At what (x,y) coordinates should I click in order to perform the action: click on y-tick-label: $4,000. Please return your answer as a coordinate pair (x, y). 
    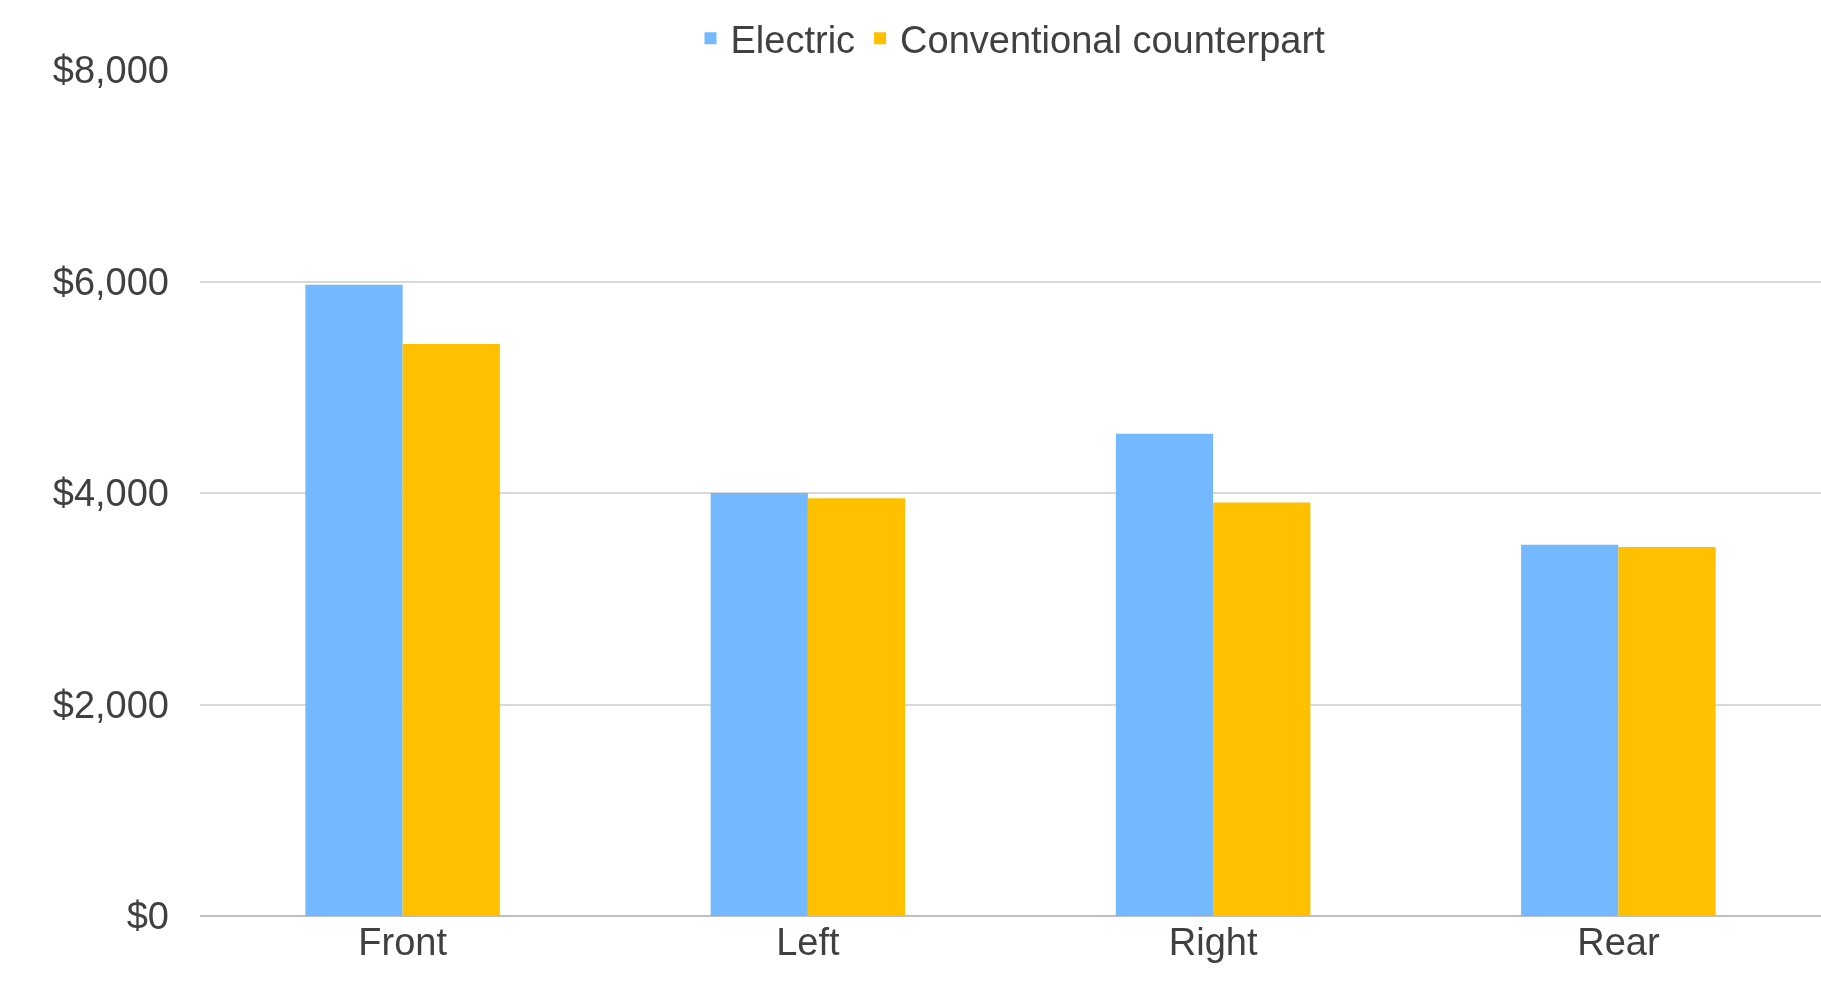
    Looking at the image, I should click on (110, 493).